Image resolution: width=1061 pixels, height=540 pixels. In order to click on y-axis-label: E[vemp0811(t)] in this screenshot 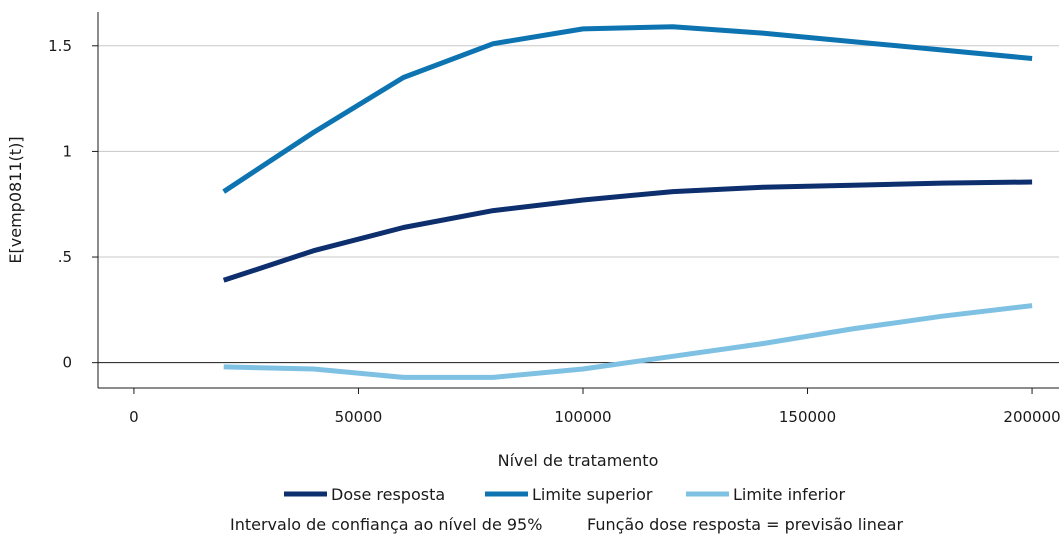, I will do `click(15, 199)`.